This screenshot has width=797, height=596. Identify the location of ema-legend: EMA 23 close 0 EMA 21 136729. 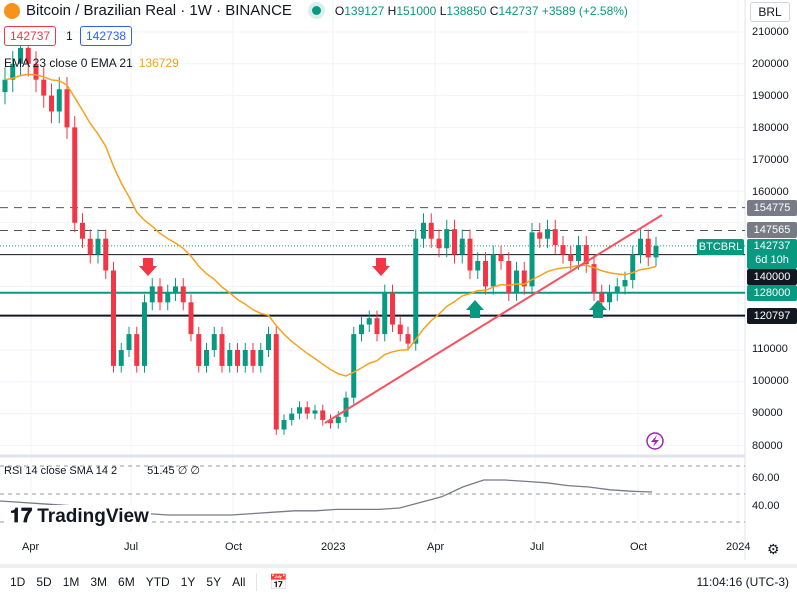
(91, 63).